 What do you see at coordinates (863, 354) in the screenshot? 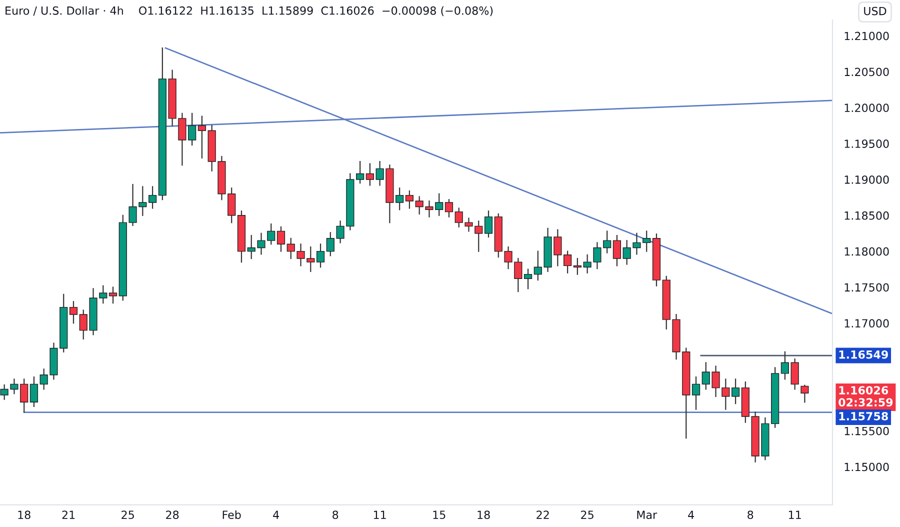
I see `annotation: 1.16549` at bounding box center [863, 354].